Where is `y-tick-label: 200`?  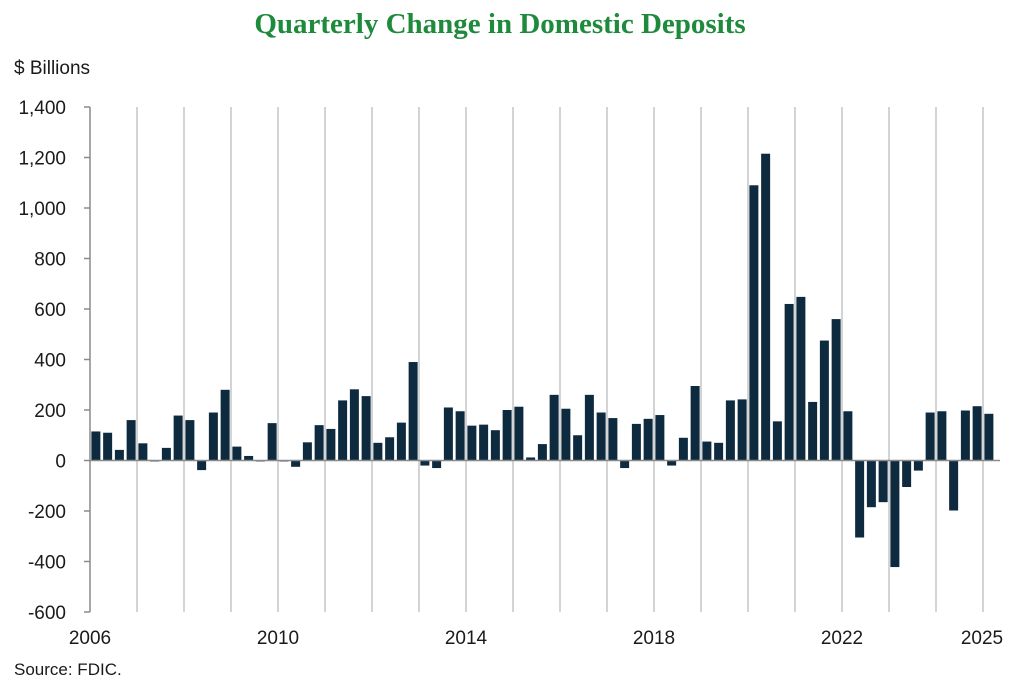
y-tick-label: 200 is located at coordinates (50, 411).